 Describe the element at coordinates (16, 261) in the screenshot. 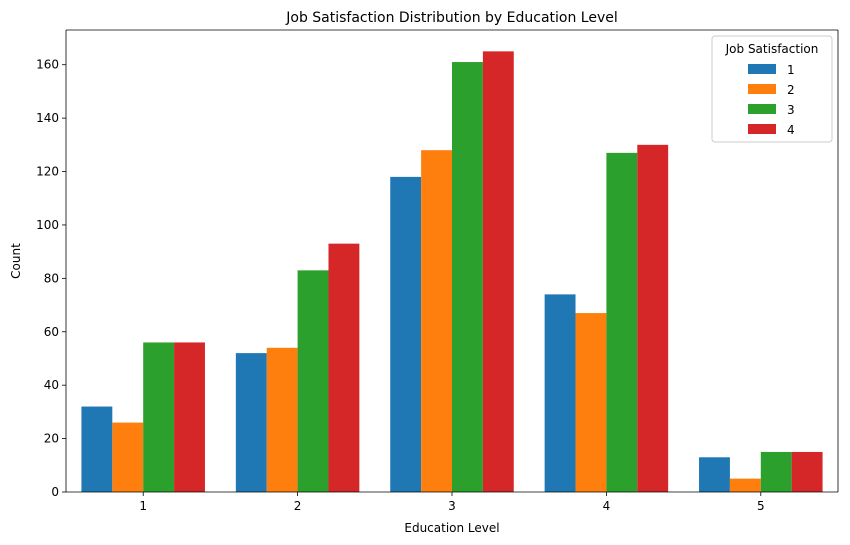

I see `y-axis-label: Count` at that location.